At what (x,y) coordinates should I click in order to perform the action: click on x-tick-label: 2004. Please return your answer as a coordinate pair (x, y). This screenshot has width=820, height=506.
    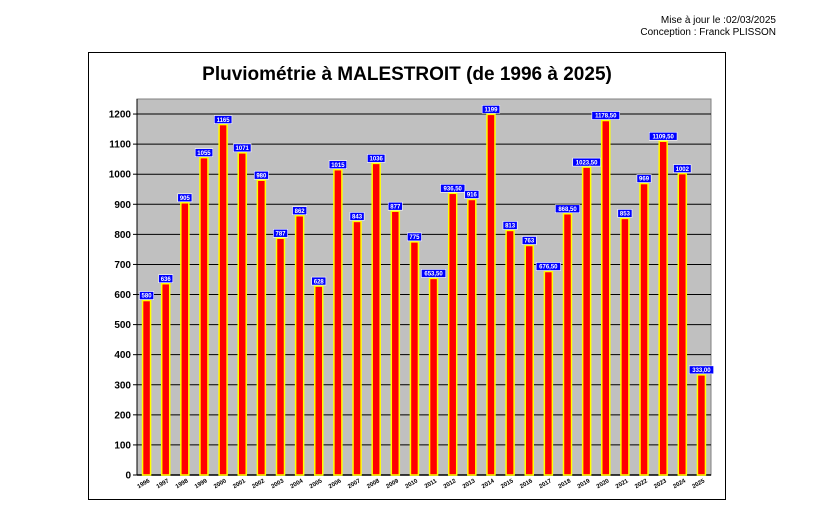
    Looking at the image, I should click on (297, 484).